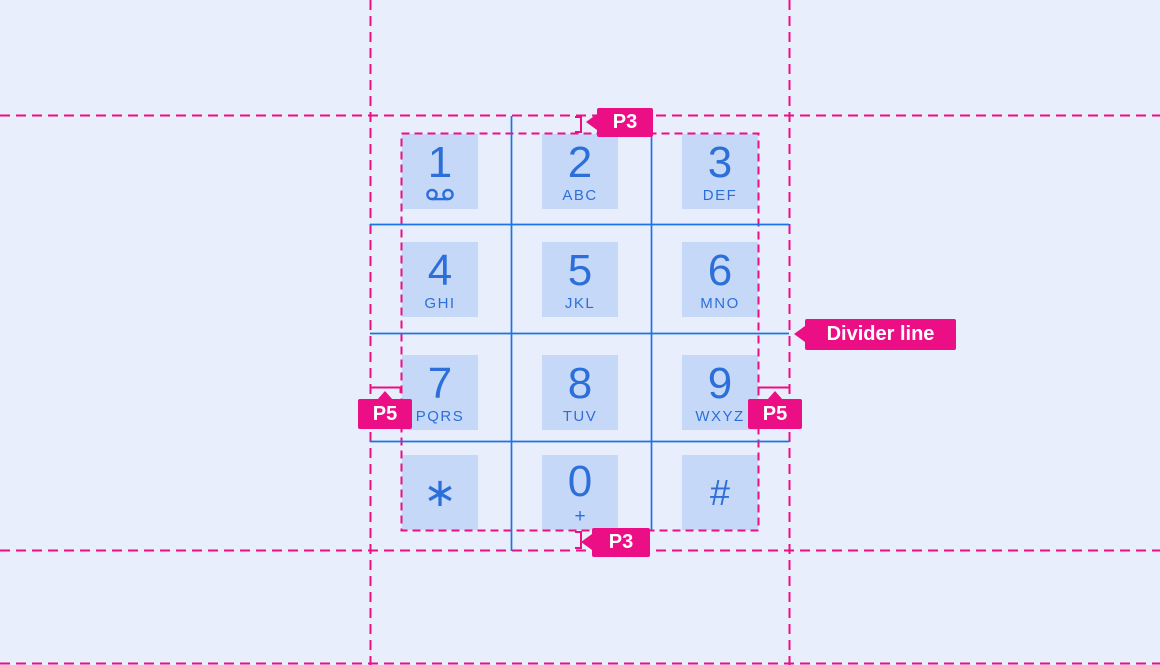 The height and width of the screenshot is (665, 1160). I want to click on key-digit: 2, so click(580, 162).